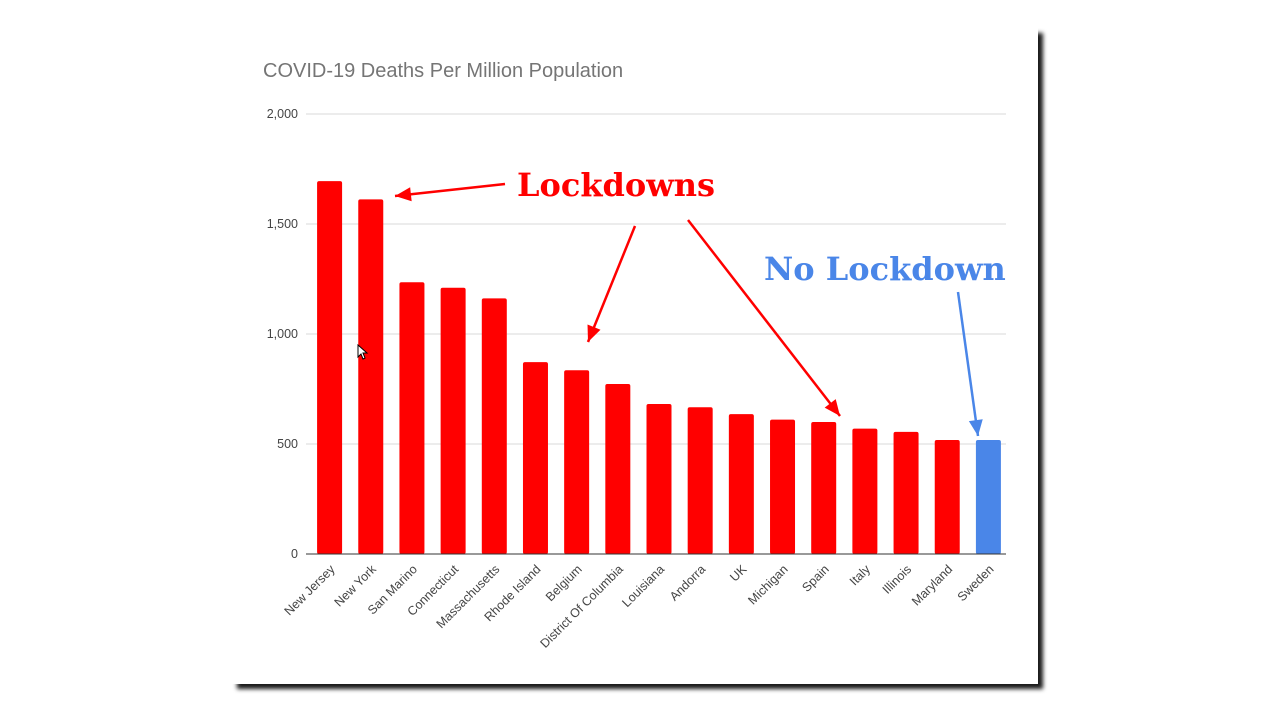 Image resolution: width=1280 pixels, height=720 pixels. I want to click on annotation-lockdowns: Lockdowns, so click(616, 185).